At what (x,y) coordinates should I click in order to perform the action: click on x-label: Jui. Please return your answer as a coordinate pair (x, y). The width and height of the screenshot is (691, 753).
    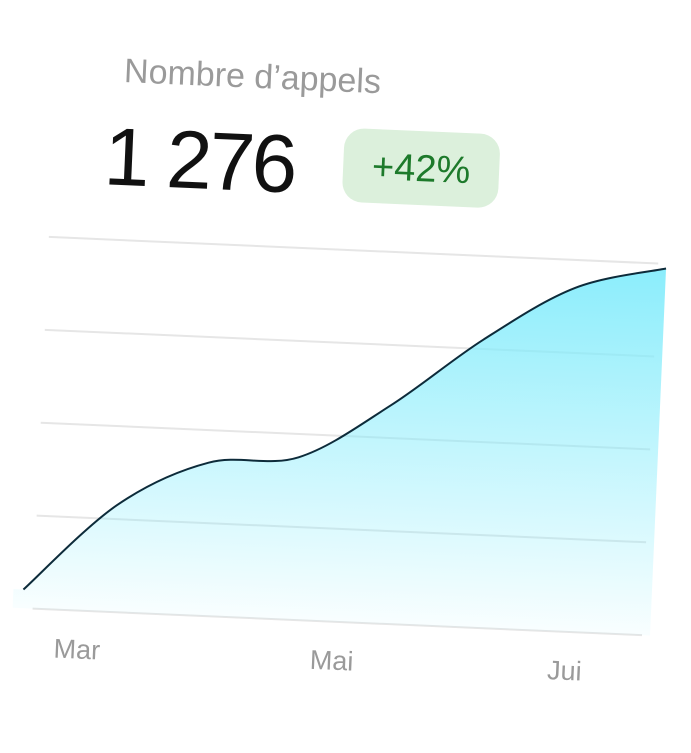
    Looking at the image, I should click on (564, 670).